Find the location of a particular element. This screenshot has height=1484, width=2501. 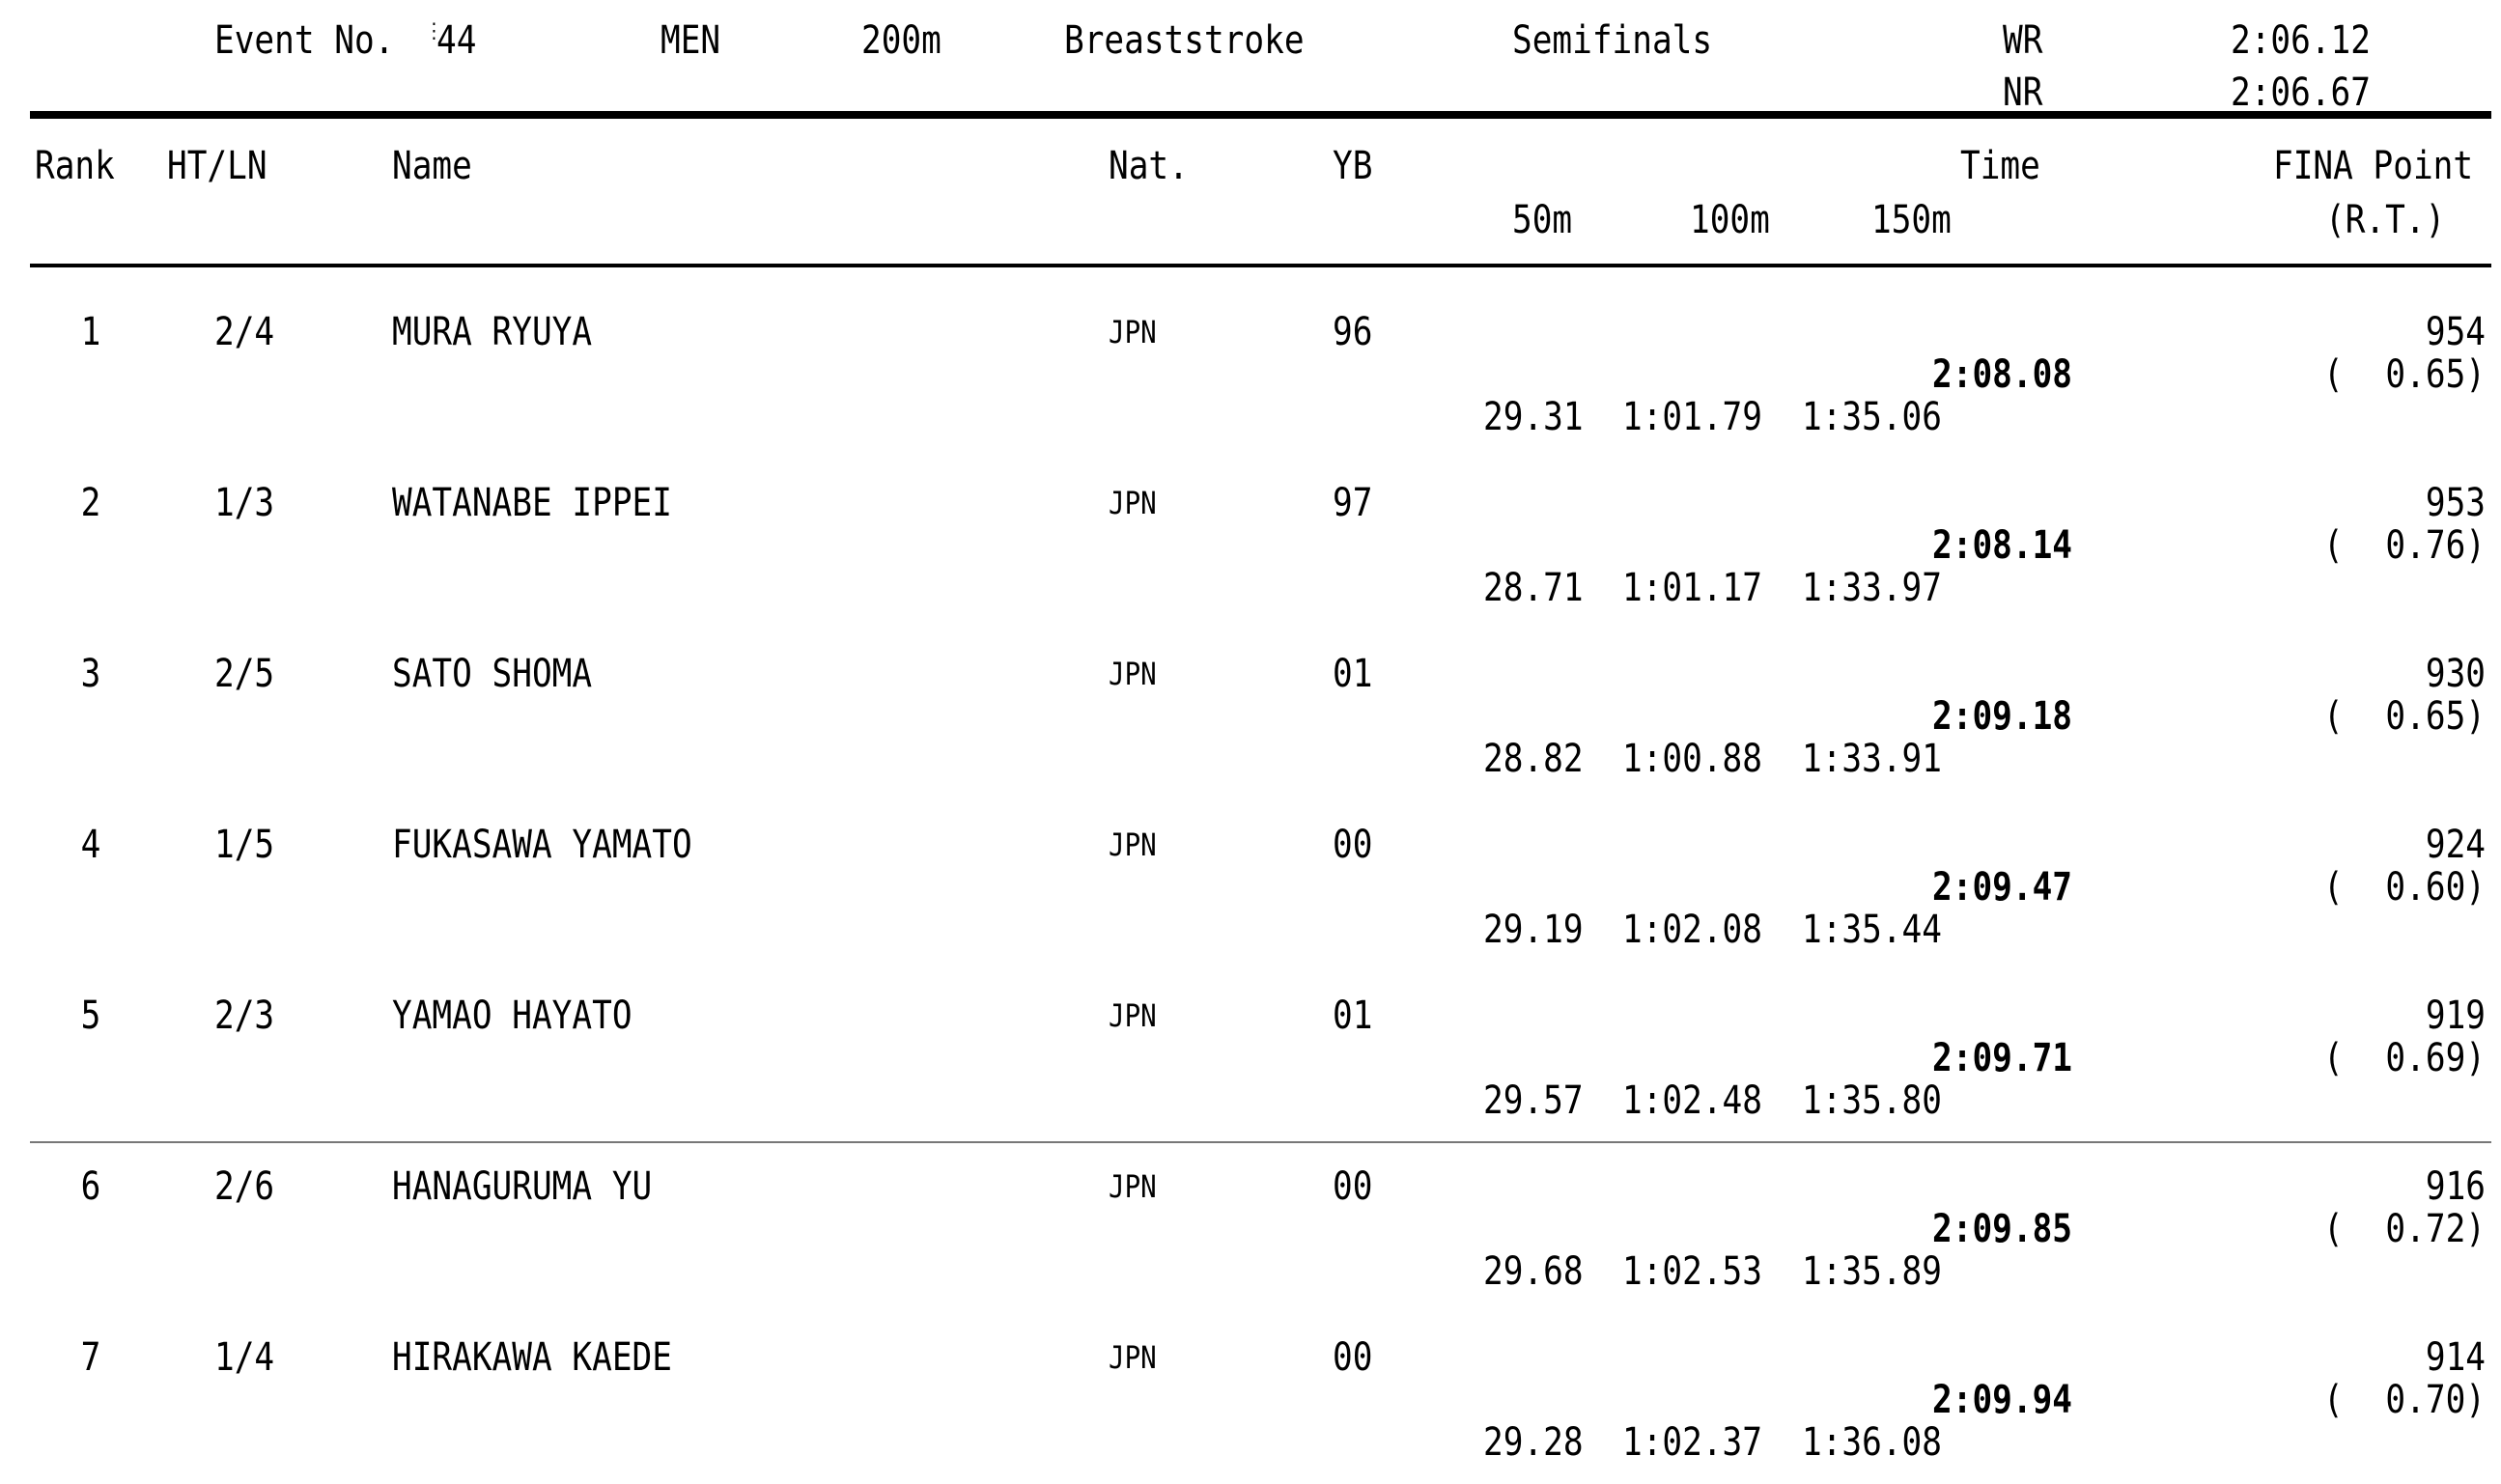

rank: 6 is located at coordinates (90, 1186).